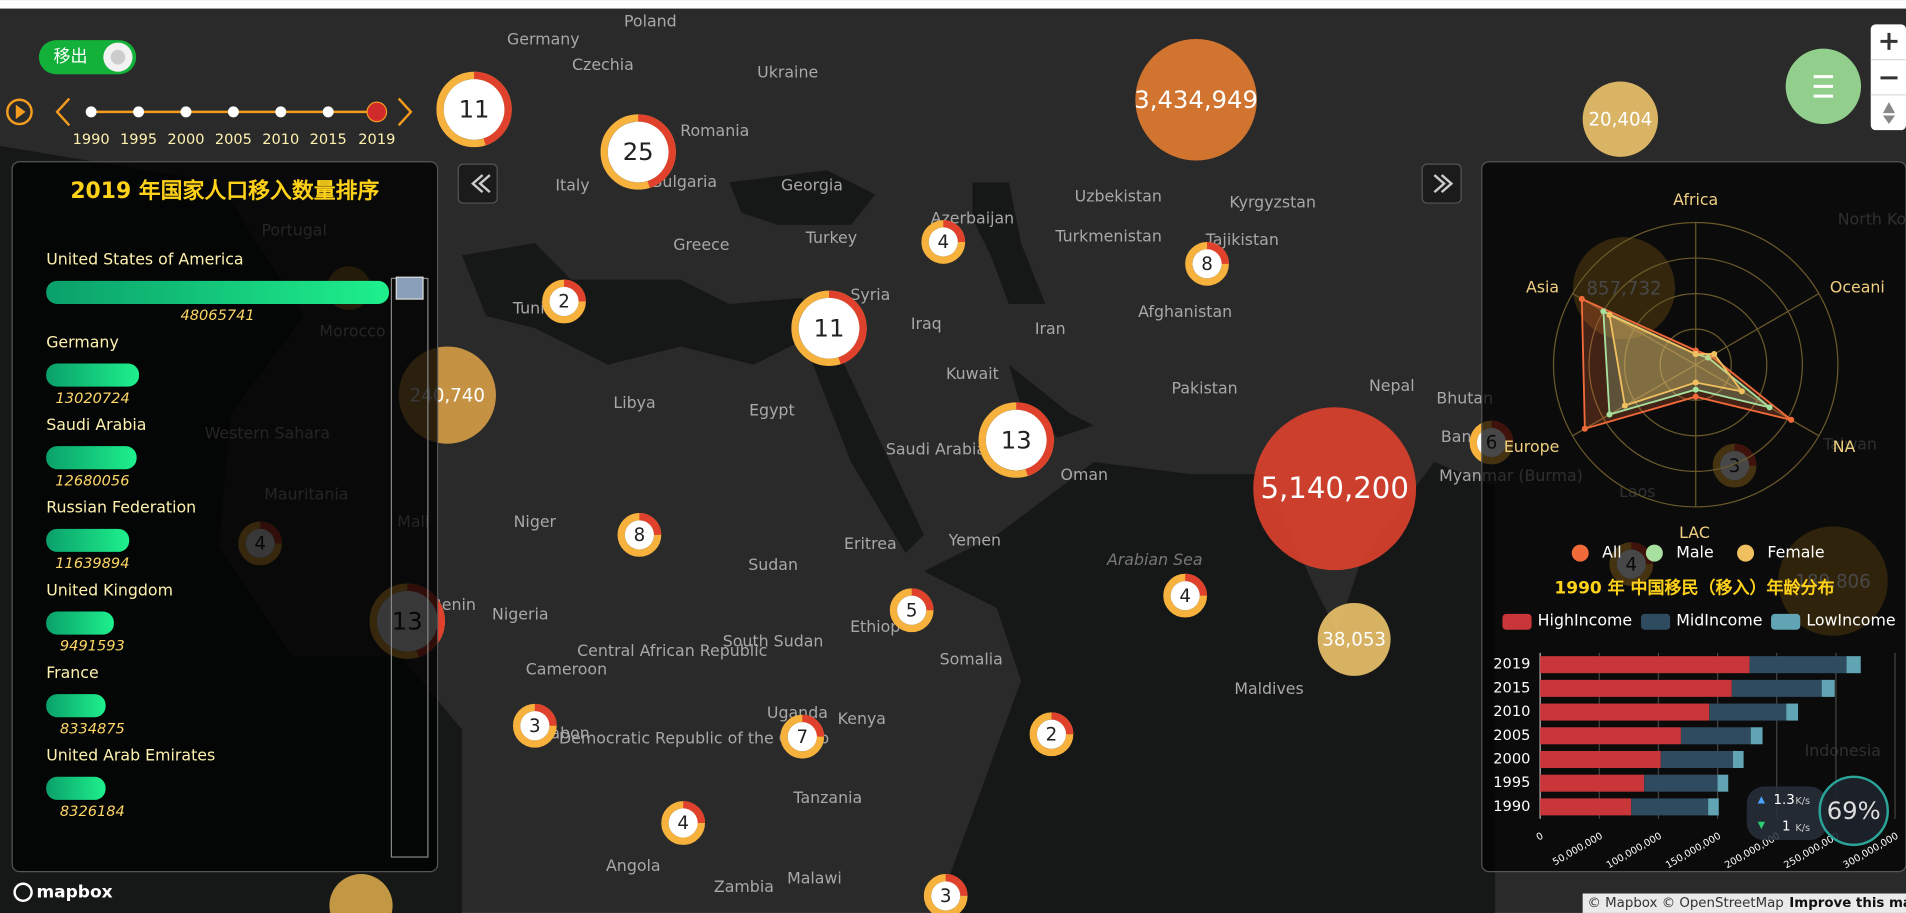 This screenshot has width=1906, height=913. Describe the element at coordinates (638, 152) in the screenshot. I see `cluster: 25` at that location.